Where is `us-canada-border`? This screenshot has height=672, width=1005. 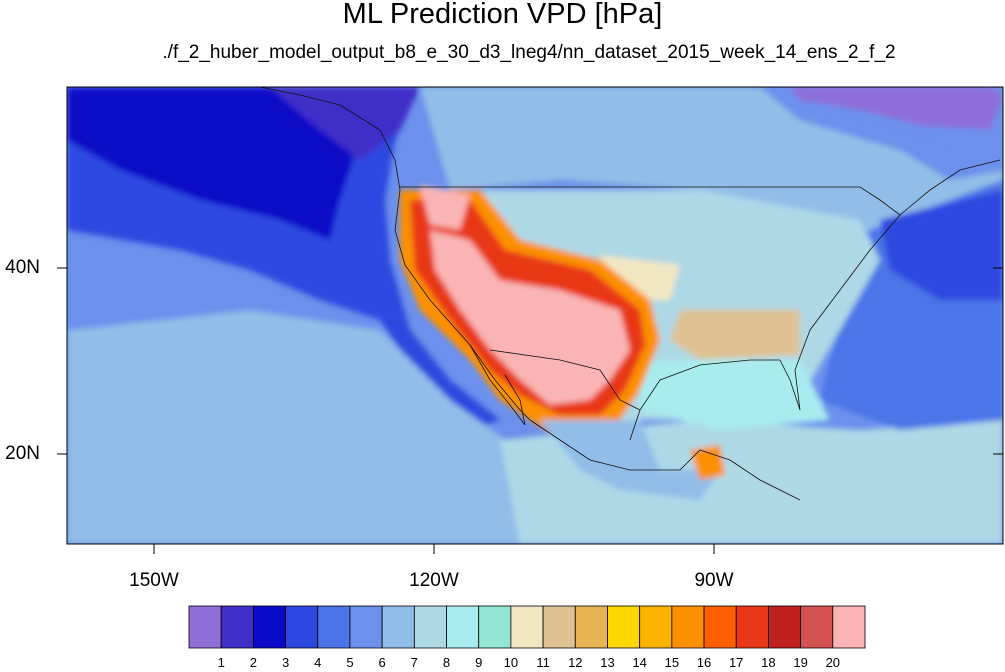
us-canada-border is located at coordinates (650, 201).